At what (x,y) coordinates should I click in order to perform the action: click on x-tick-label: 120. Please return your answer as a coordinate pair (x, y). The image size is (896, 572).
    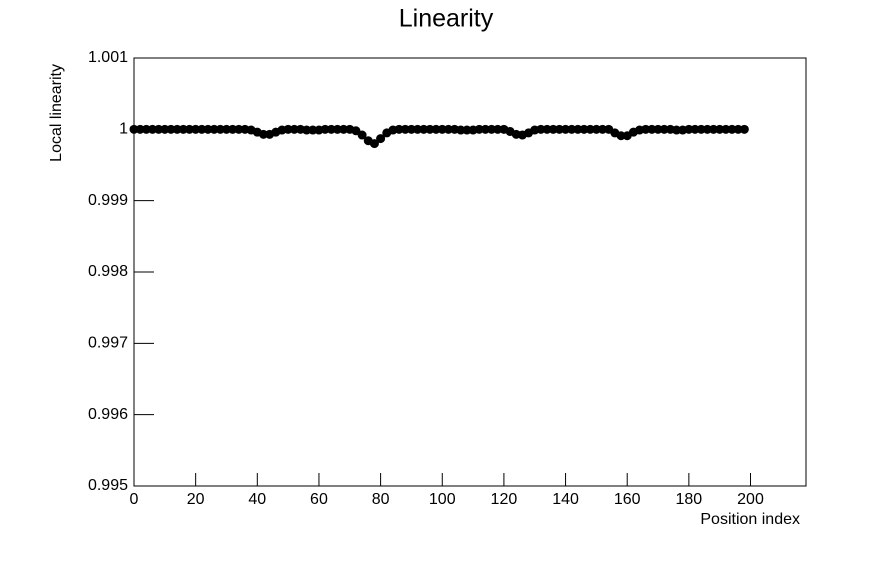
    Looking at the image, I should click on (504, 499).